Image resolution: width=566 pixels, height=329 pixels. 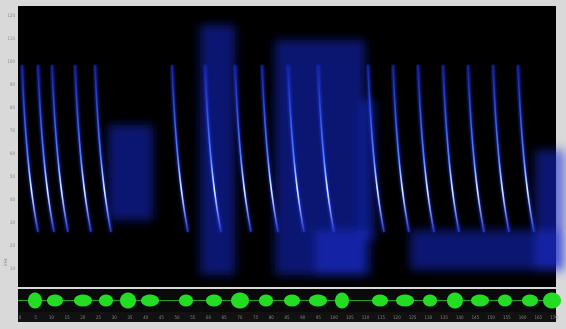 I want to click on y-label: 50, so click(x=13, y=176).